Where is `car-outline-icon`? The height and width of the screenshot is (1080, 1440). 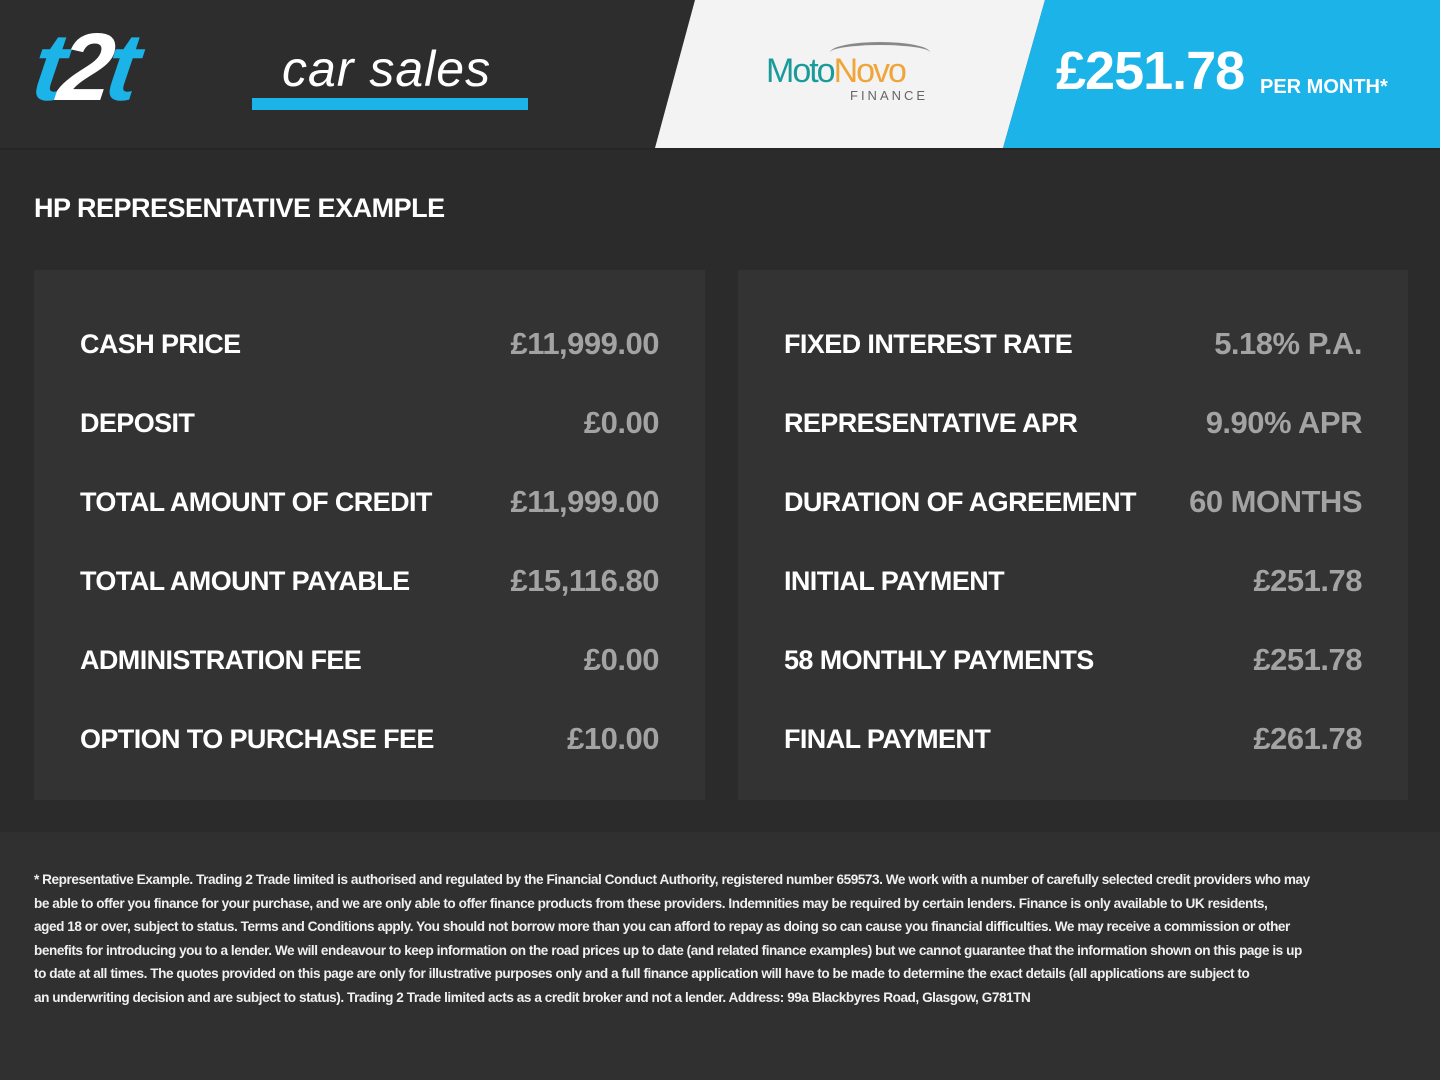
car-outline-icon is located at coordinates (880, 52).